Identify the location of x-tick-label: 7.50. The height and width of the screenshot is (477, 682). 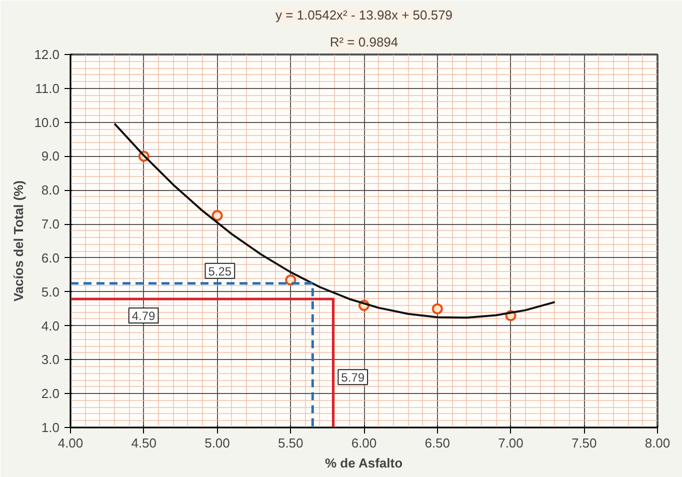
(584, 443).